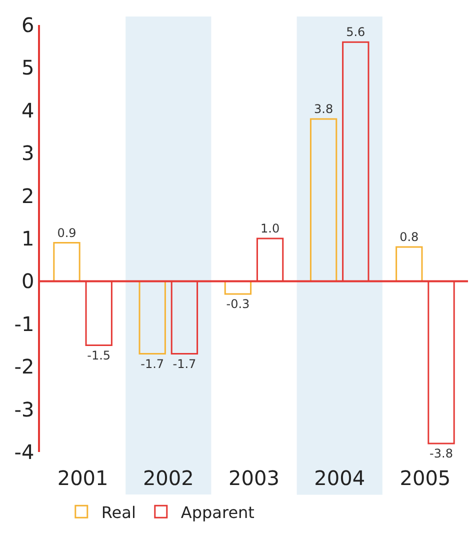  Describe the element at coordinates (270, 229) in the screenshot. I see `data-label: 1.0` at that location.